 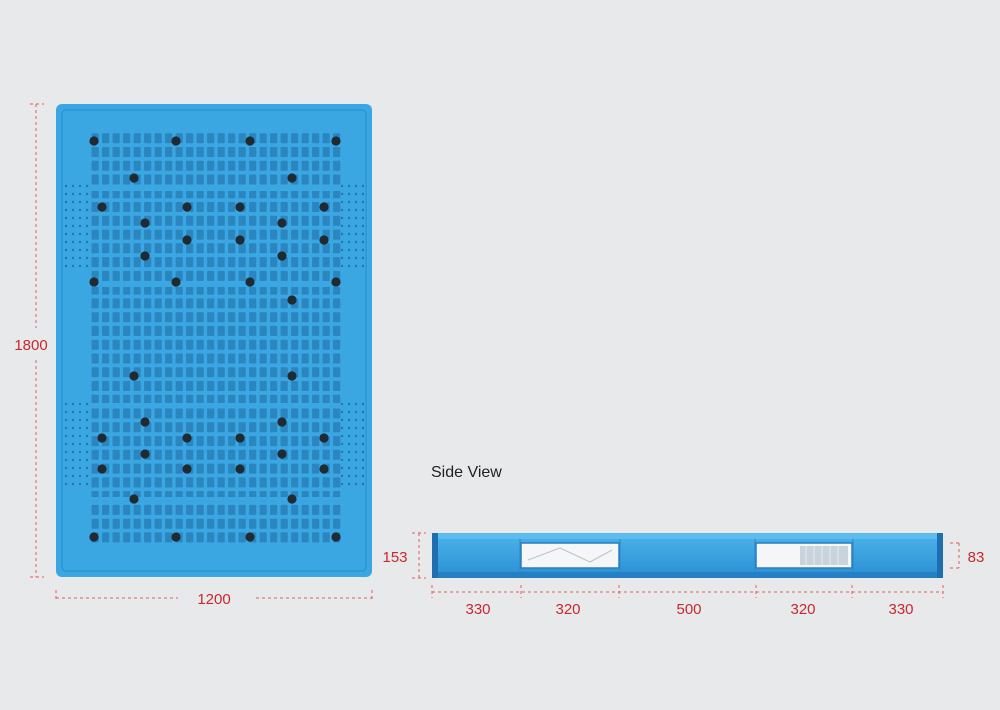 I want to click on segment-label-3: 500, so click(x=688, y=609).